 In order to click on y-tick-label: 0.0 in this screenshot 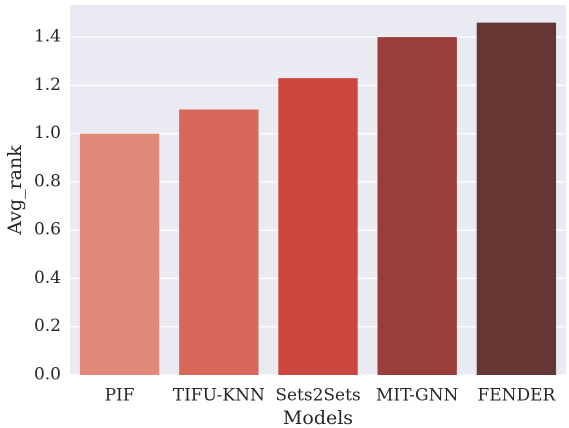, I will do `click(47, 375)`.